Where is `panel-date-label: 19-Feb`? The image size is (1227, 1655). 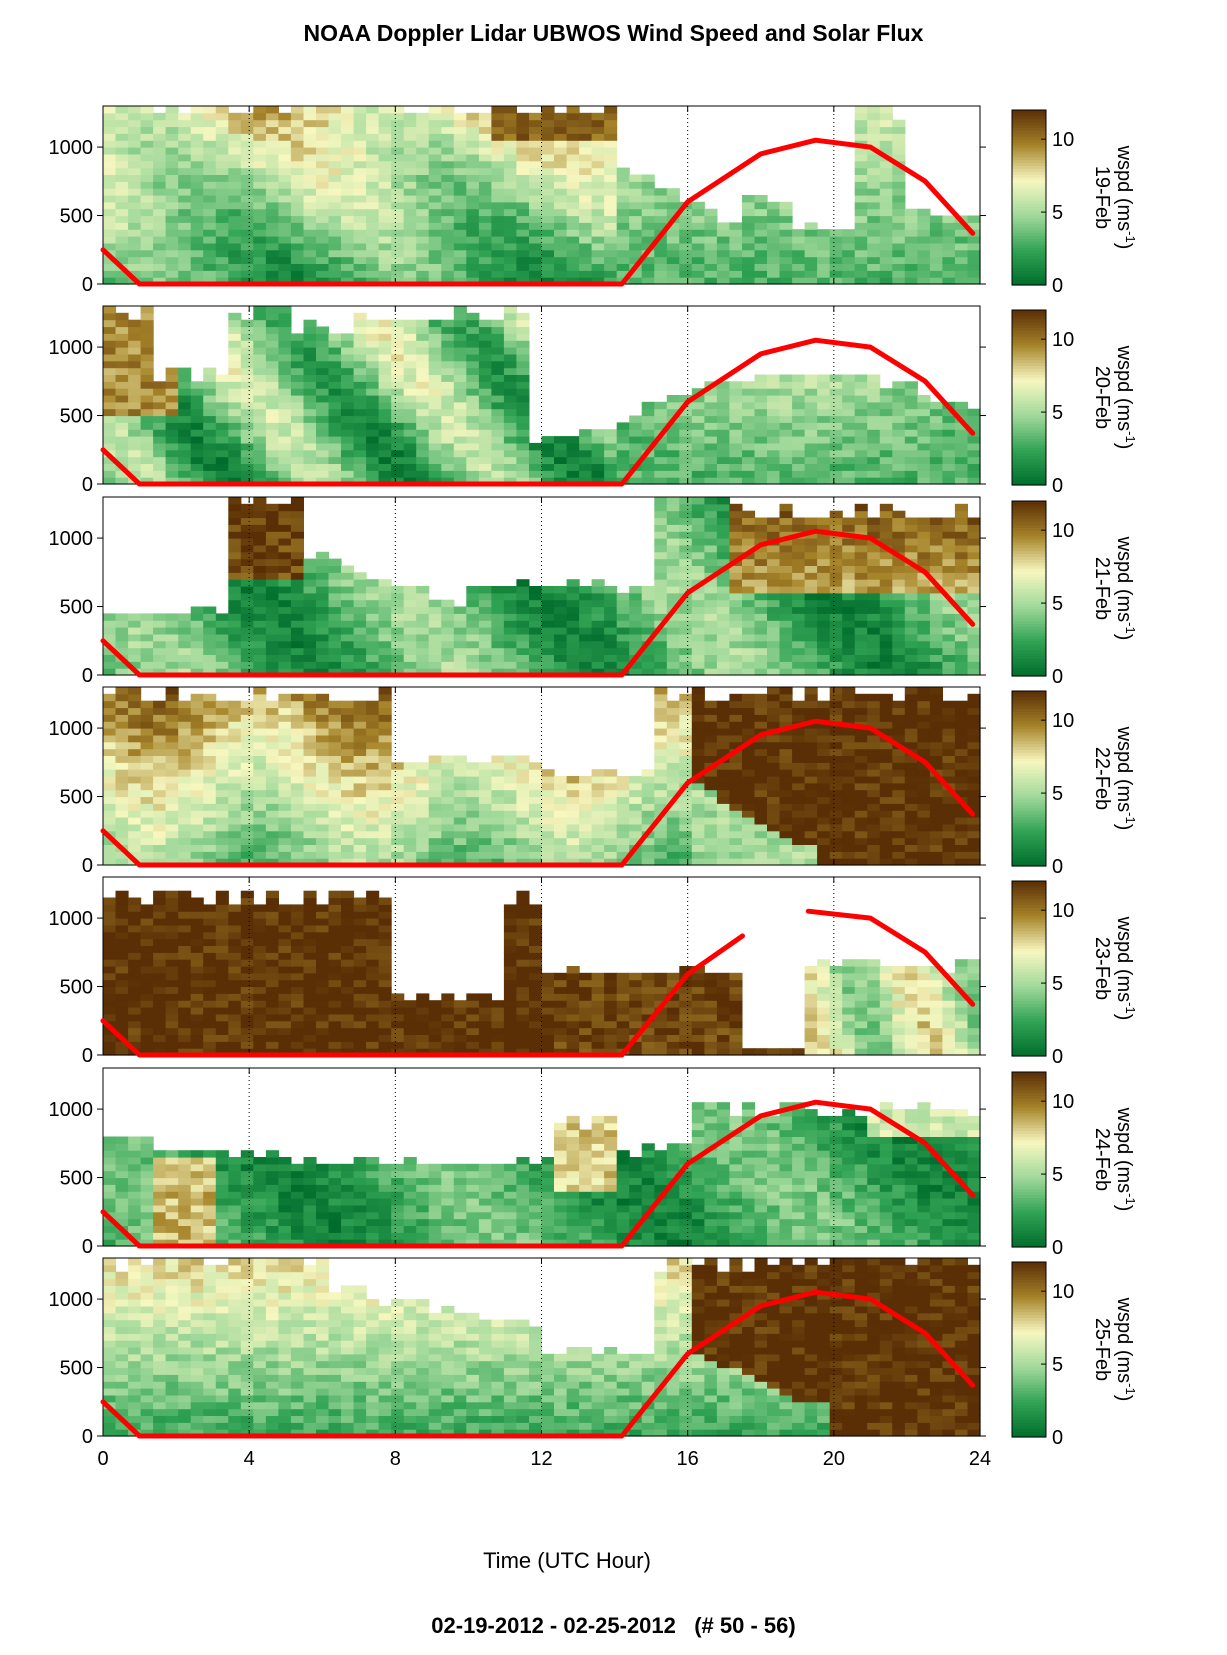
panel-date-label: 19-Feb is located at coordinates (1102, 197).